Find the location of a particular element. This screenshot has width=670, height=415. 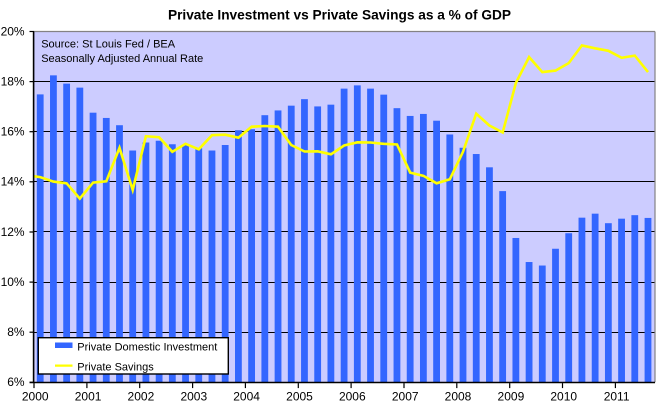

svg-text: 2009 is located at coordinates (511, 396).